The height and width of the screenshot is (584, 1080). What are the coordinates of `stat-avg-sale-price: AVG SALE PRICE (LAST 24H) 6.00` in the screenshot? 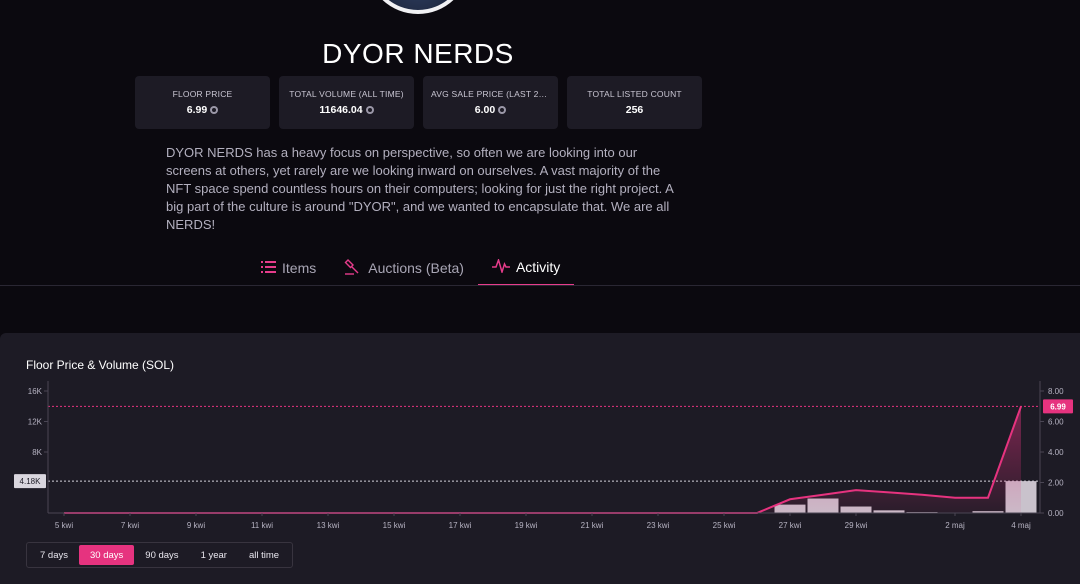 It's located at (490, 102).